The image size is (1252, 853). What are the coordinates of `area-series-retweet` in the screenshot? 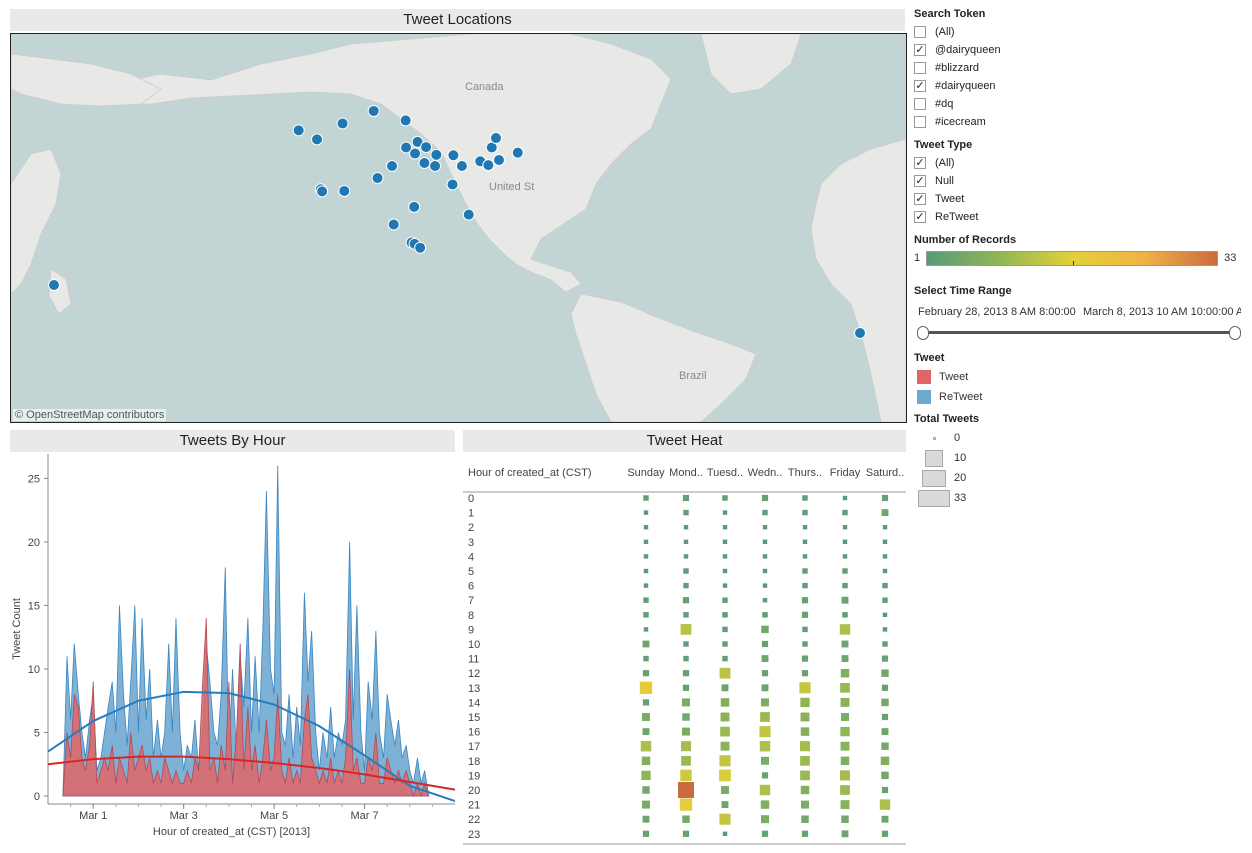 It's located at (246, 631).